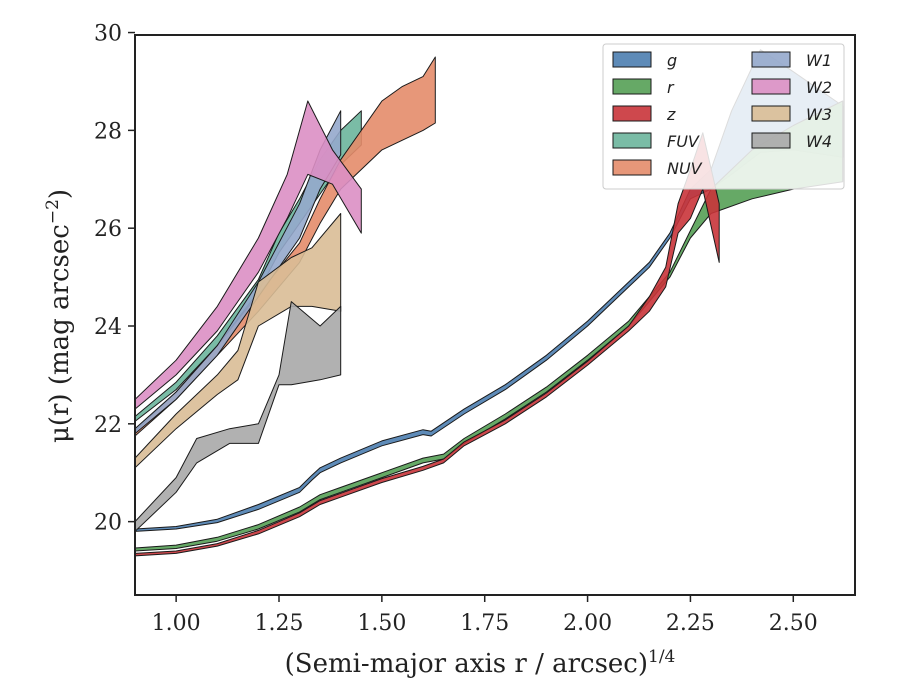  I want to click on legend-swatch-fuv, so click(632, 140).